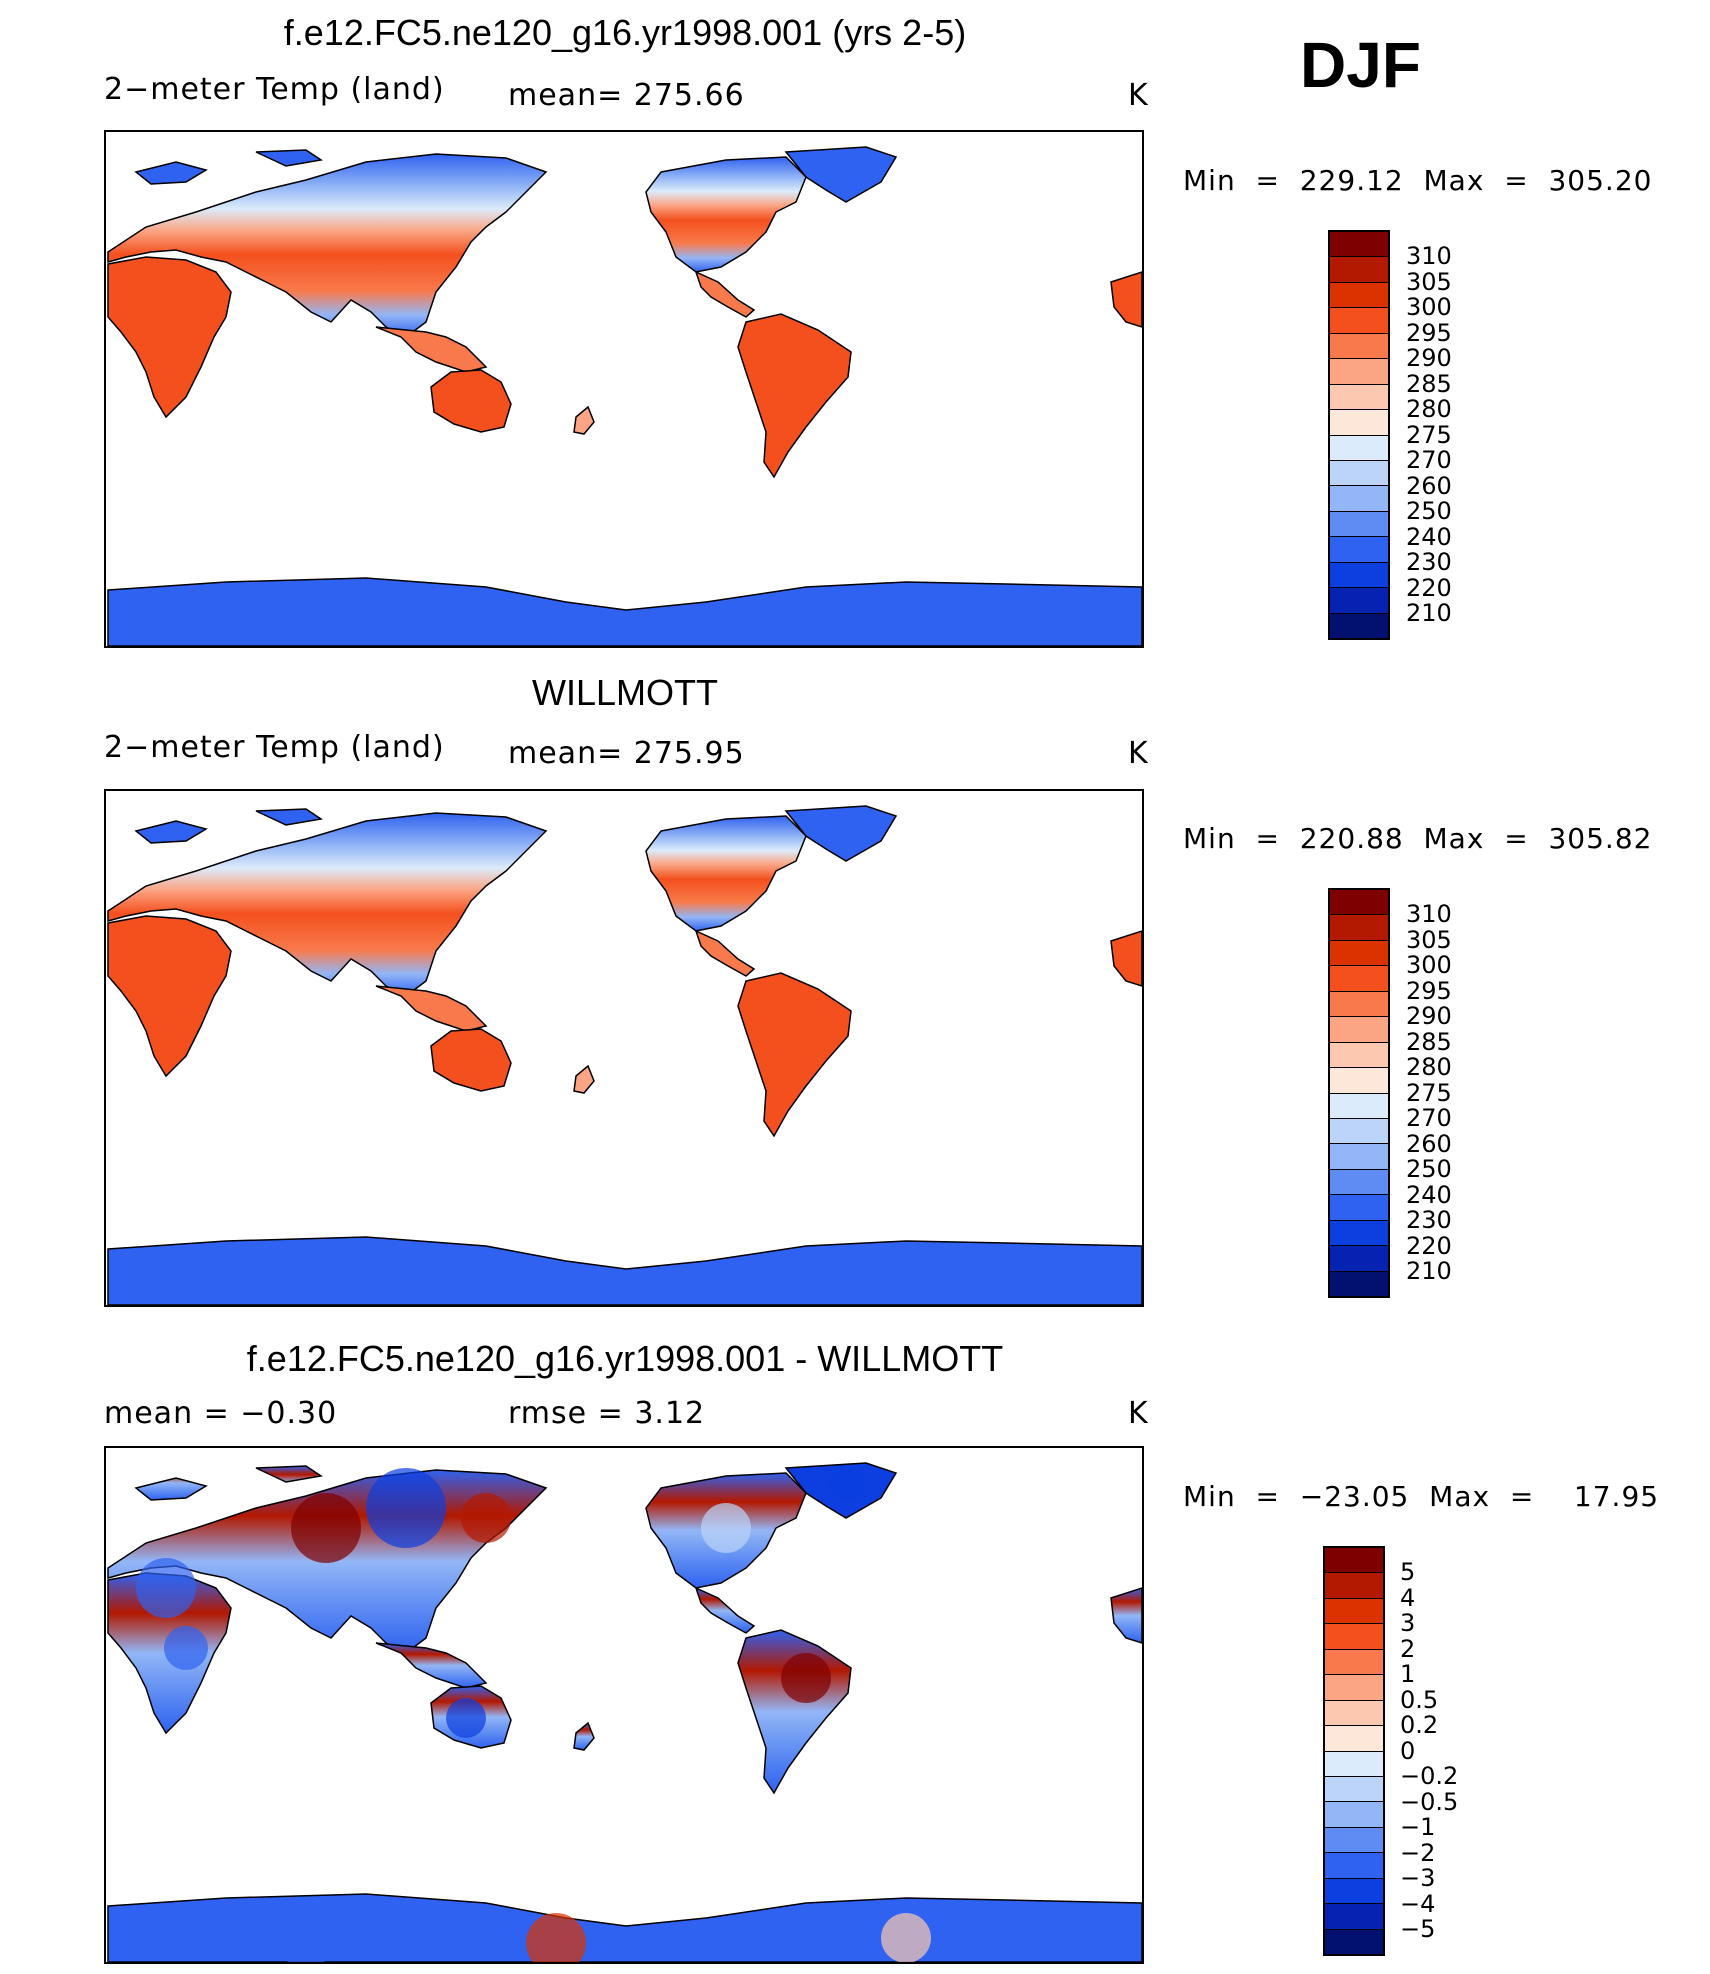  I want to click on antarctica-landmass, so click(624, 1270).